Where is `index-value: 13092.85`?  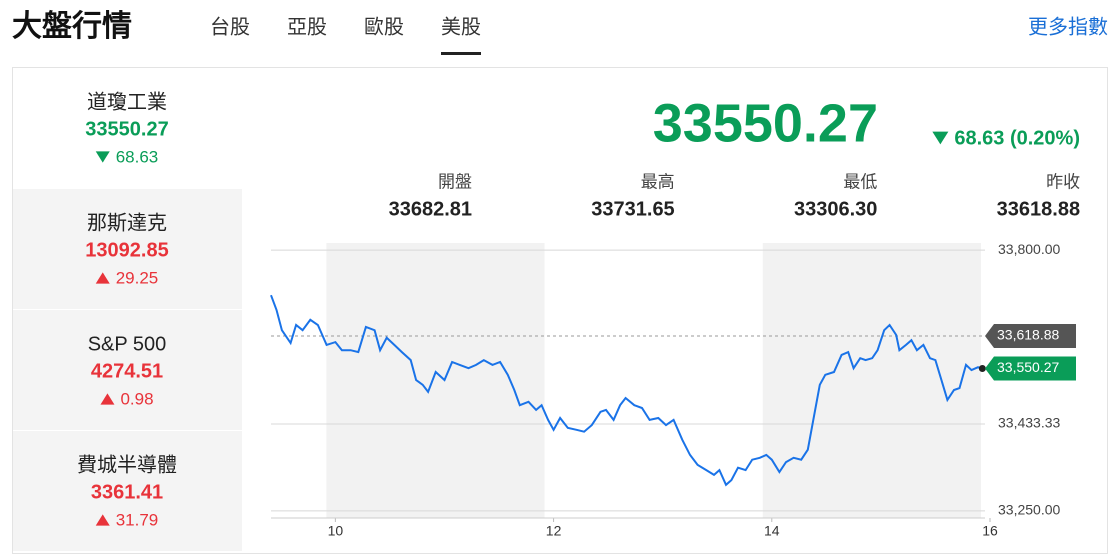
index-value: 13092.85 is located at coordinates (126, 250).